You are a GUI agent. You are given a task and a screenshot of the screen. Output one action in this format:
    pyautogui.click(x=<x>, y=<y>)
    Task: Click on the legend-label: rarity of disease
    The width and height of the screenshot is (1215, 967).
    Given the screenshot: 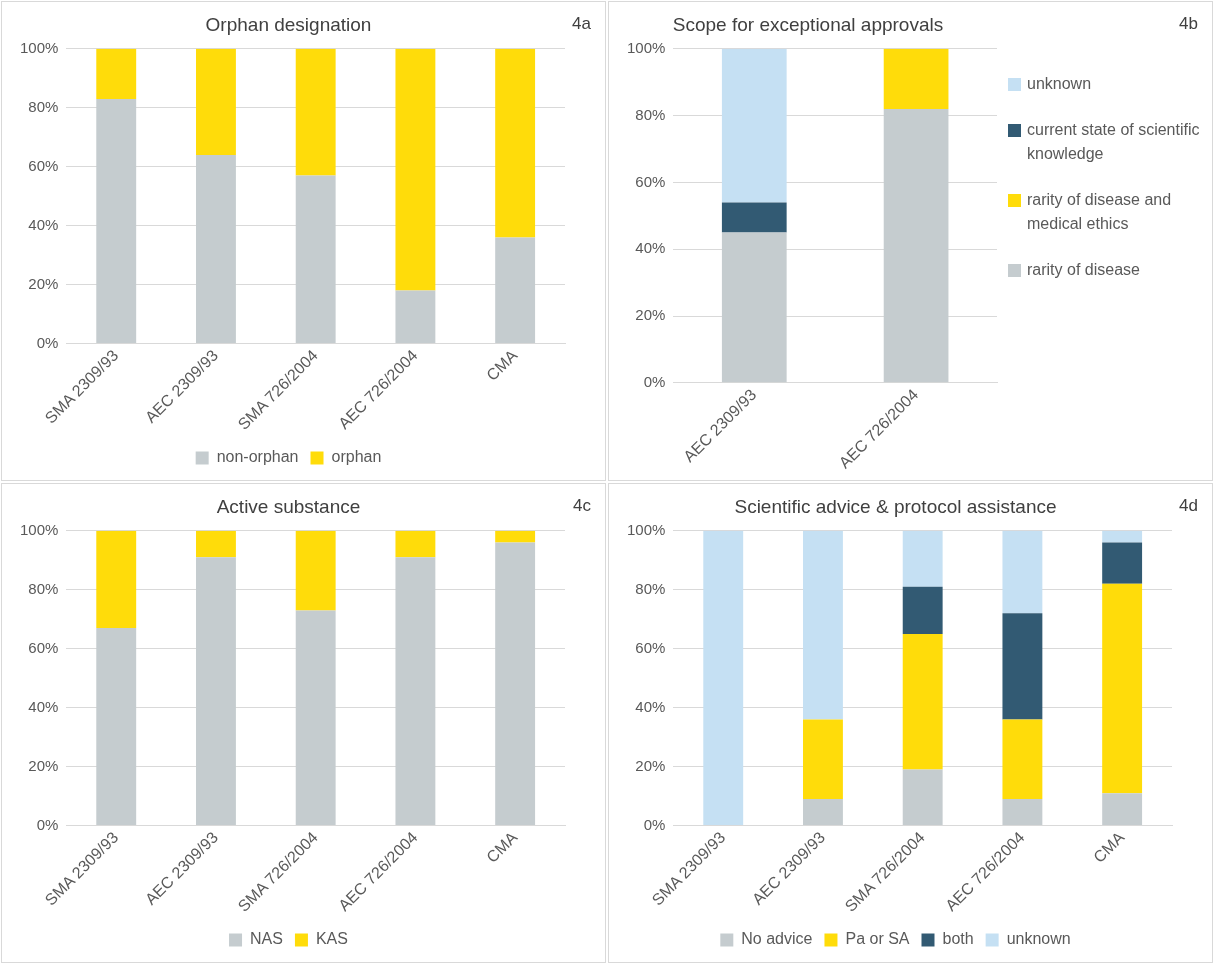 What is the action you would take?
    pyautogui.click(x=1083, y=270)
    